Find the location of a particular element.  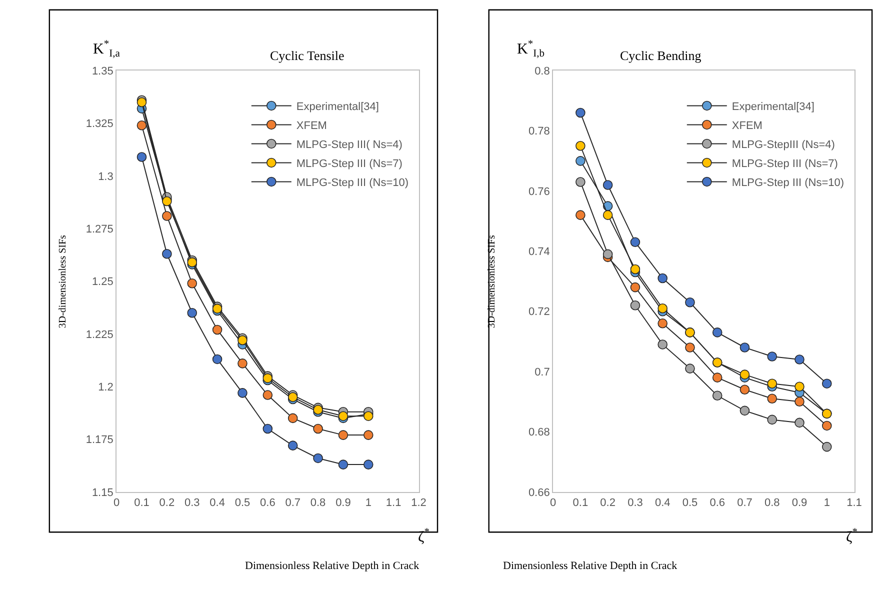

legend-label: MLPG-StepIII (Ns=4) is located at coordinates (783, 145).